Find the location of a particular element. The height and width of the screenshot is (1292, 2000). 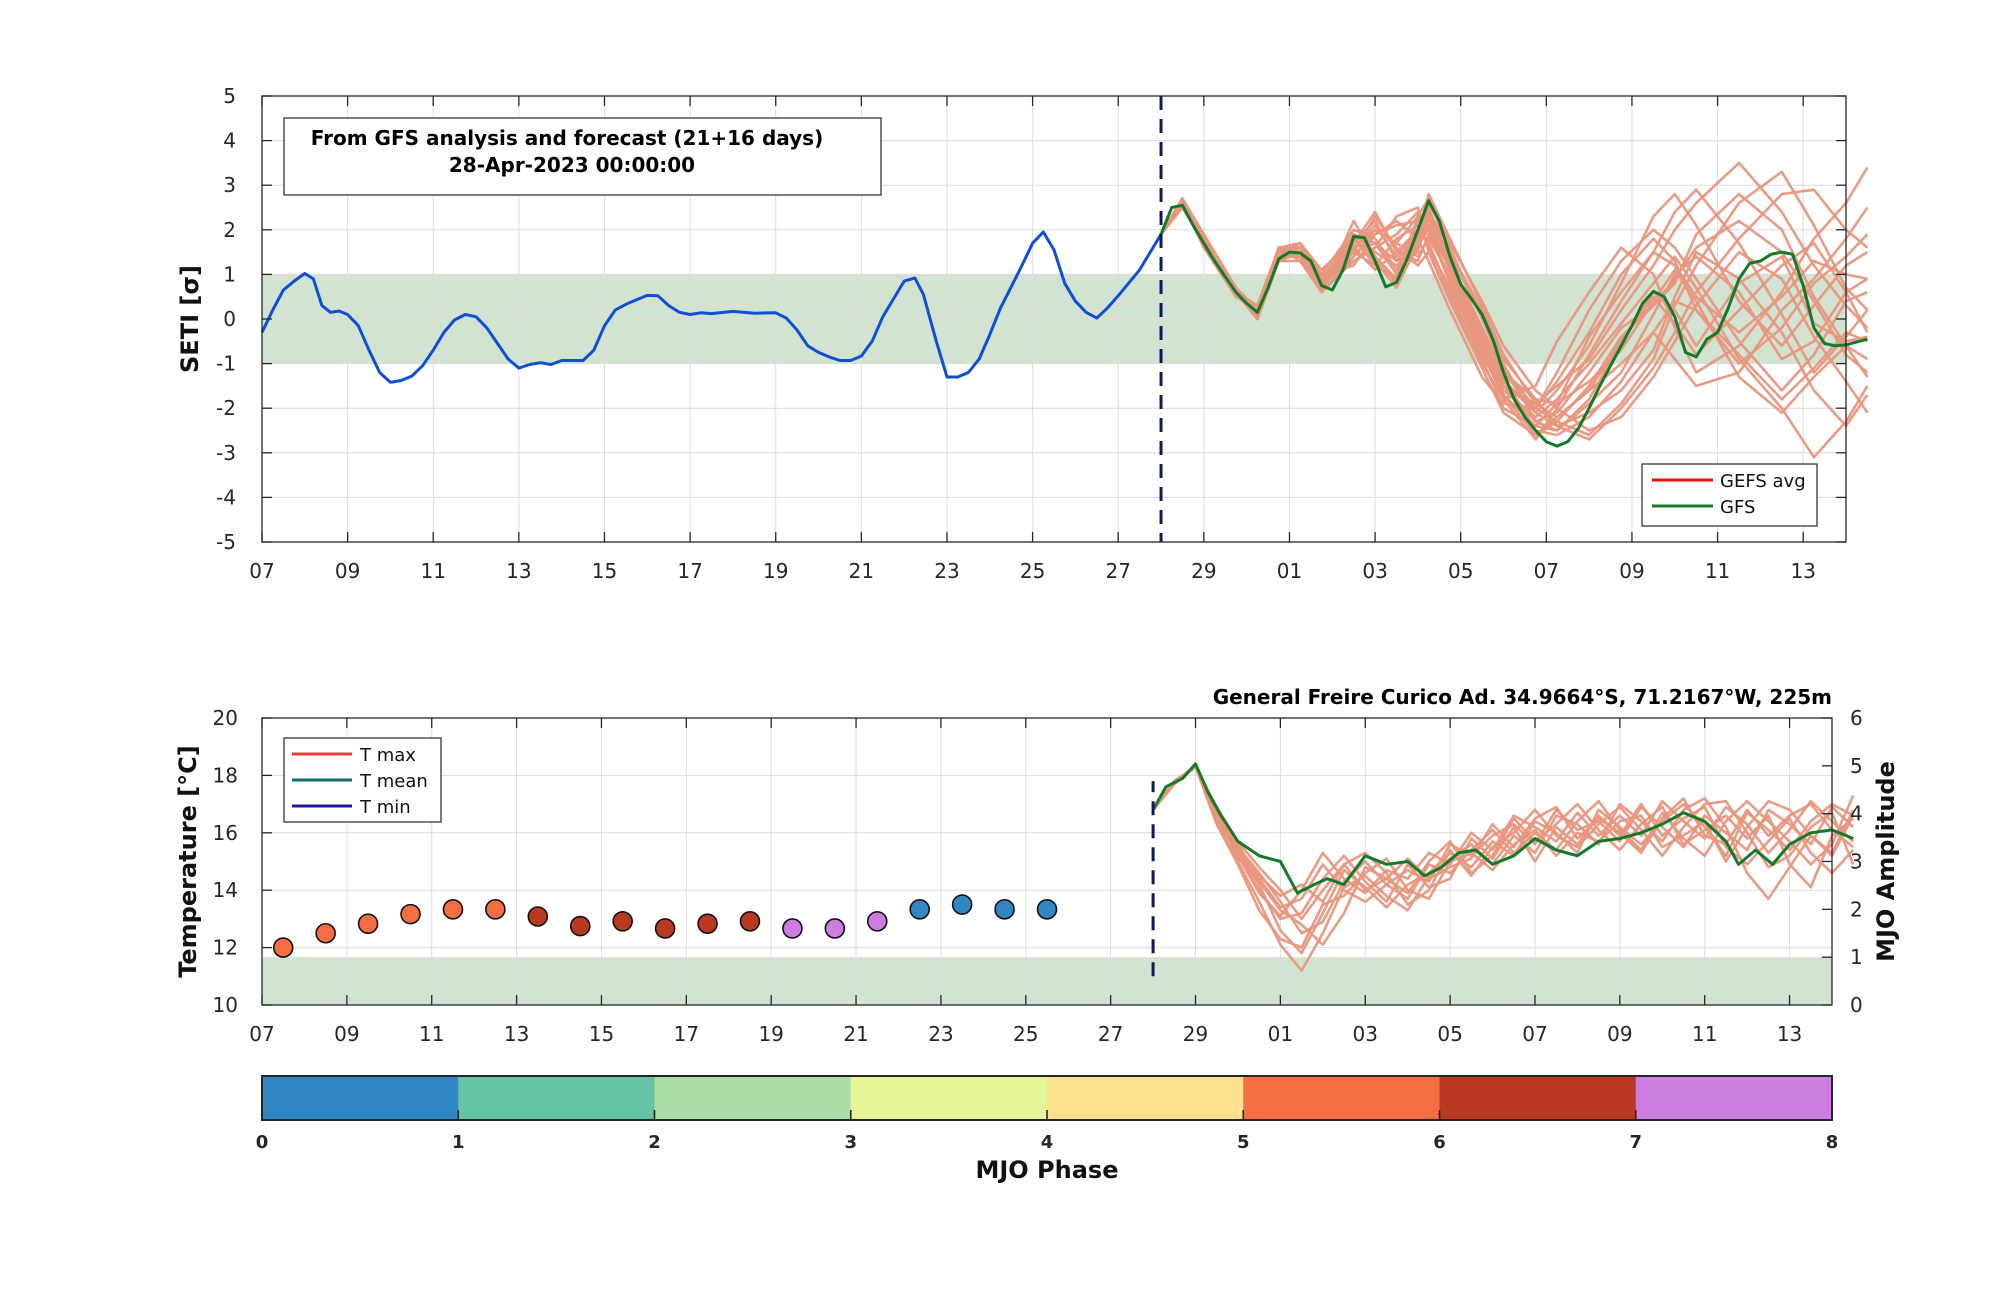

colorbar-tick-label: 4 is located at coordinates (1047, 1142).